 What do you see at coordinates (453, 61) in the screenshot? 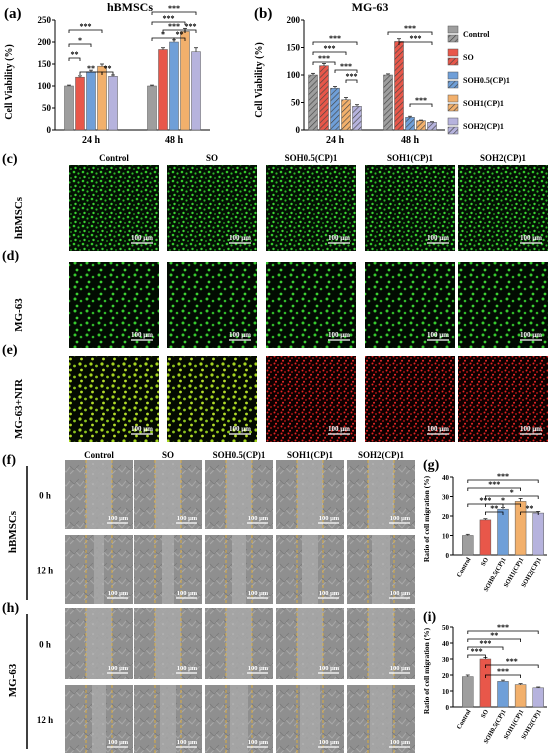
I see `legend-swatch-hatched` at bounding box center [453, 61].